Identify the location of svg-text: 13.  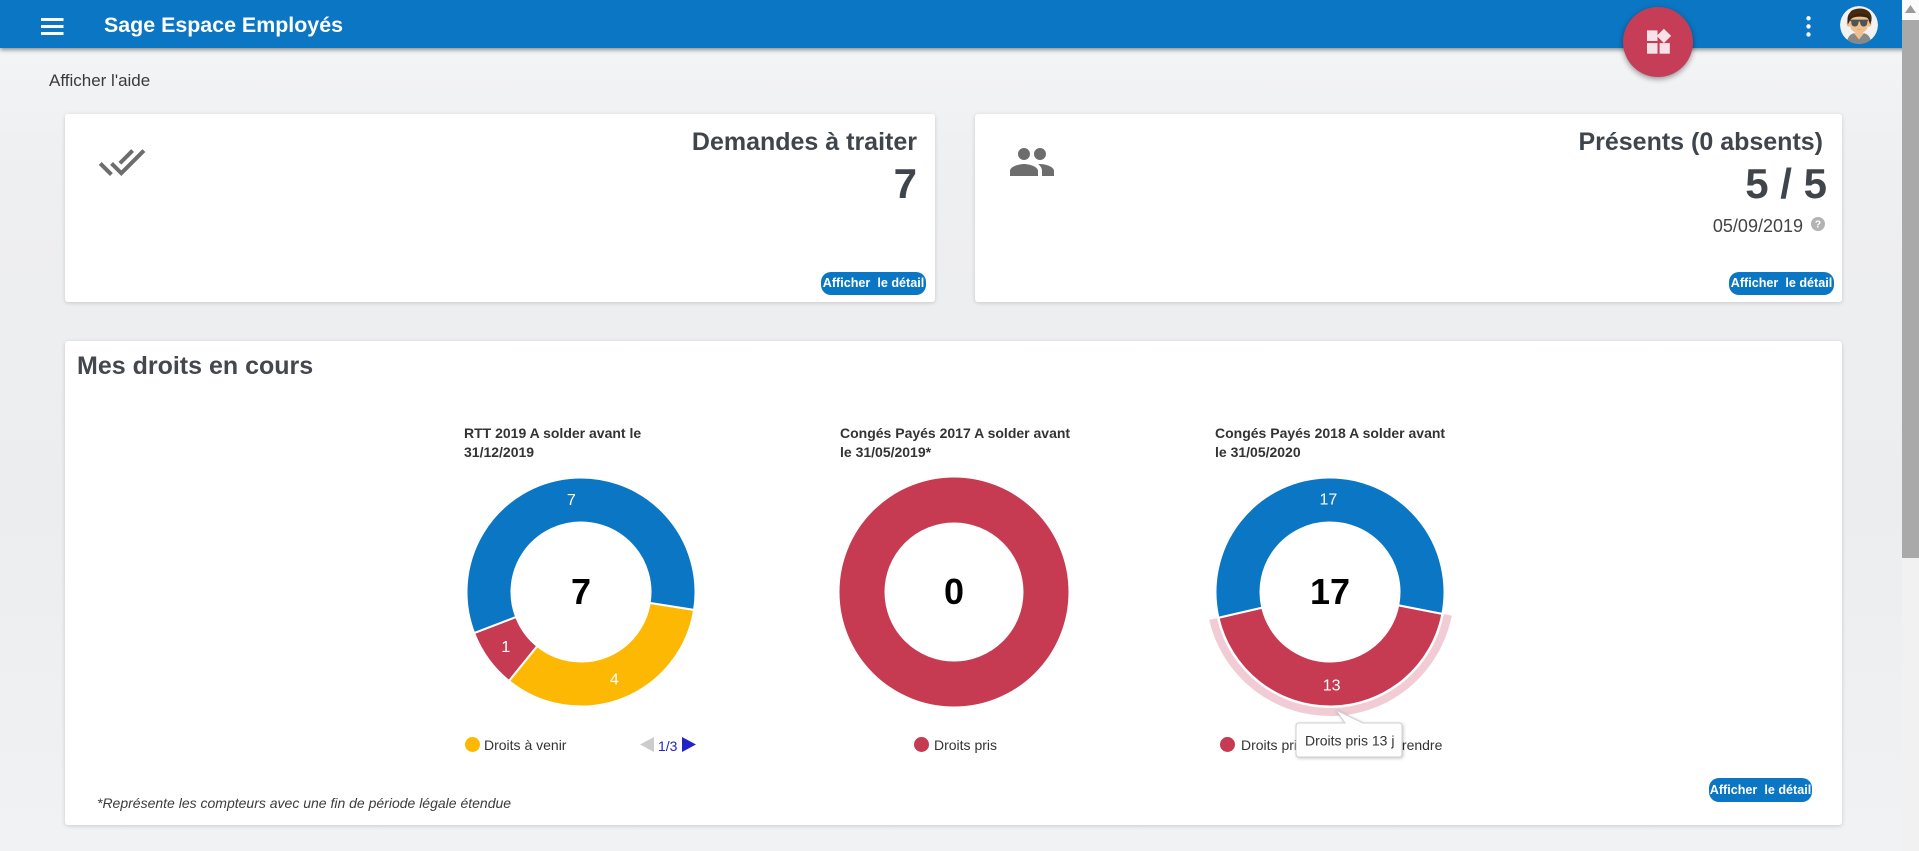
(1332, 686).